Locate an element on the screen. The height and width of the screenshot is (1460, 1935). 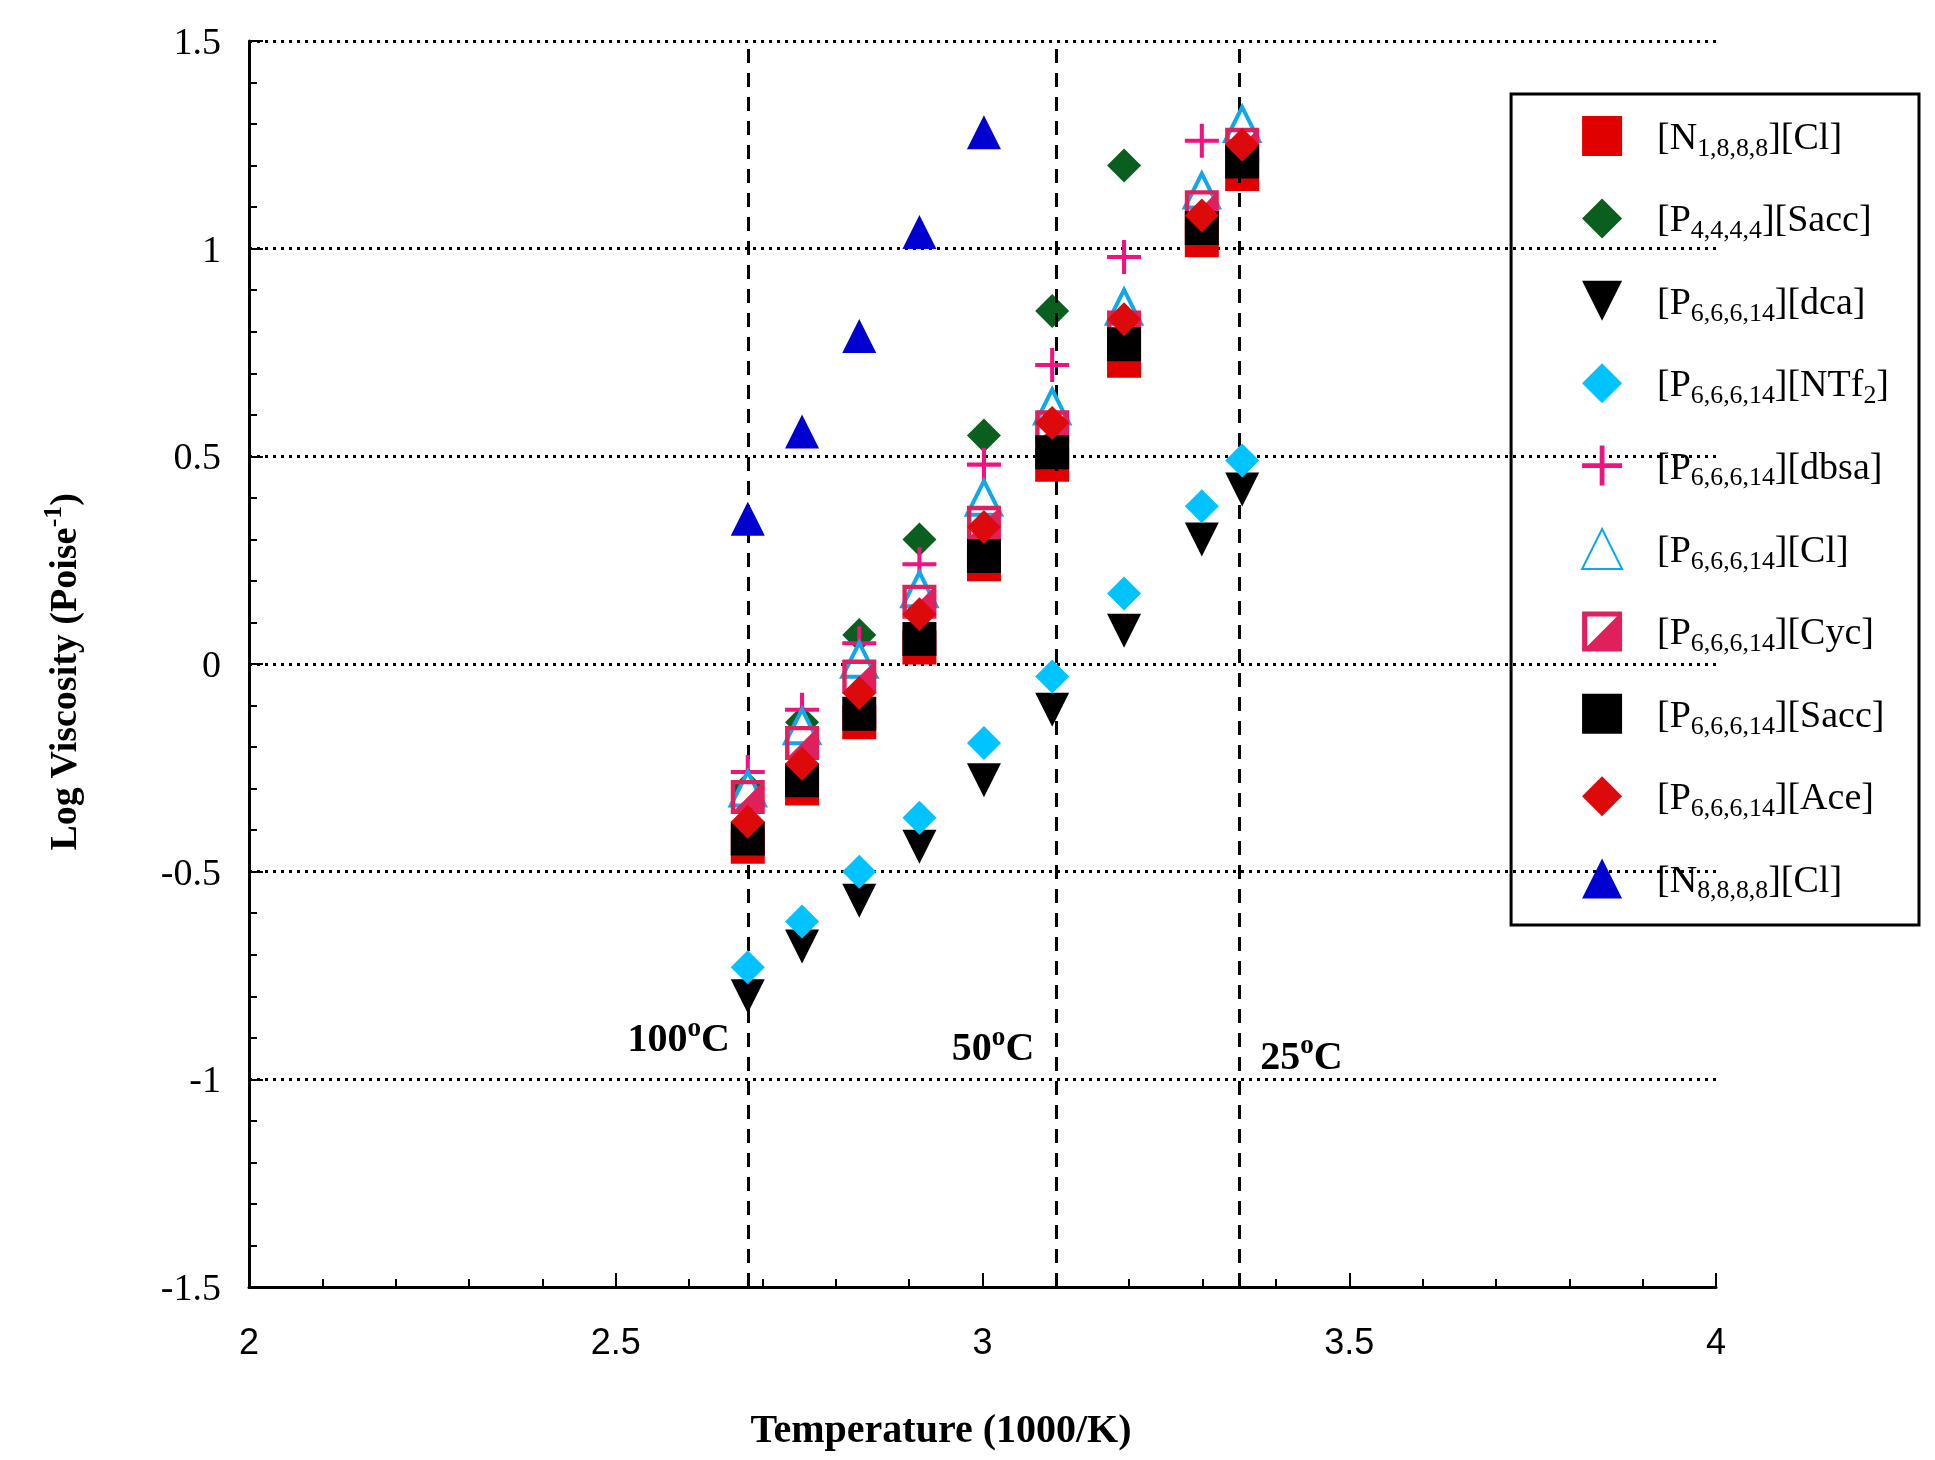
y-tick-label: 0.5 is located at coordinates (197, 456).